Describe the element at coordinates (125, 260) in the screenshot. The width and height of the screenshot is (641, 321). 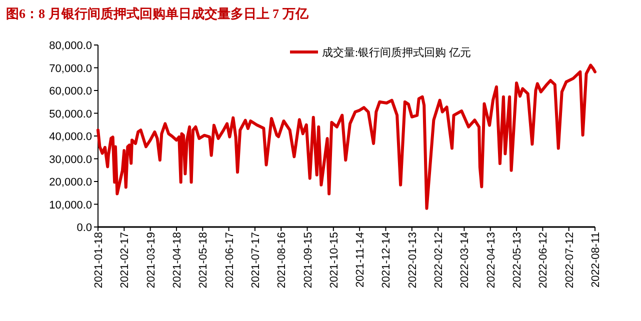
I see `x-tick-label: 2021-02-17` at that location.